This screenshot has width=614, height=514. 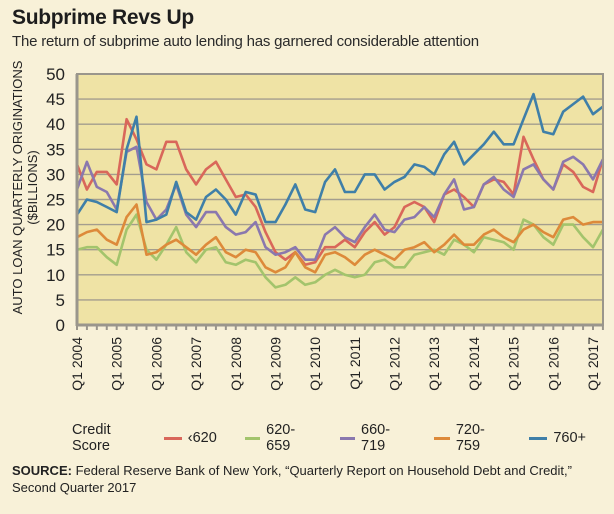 I want to click on y-tick-label: 45, so click(x=55, y=99).